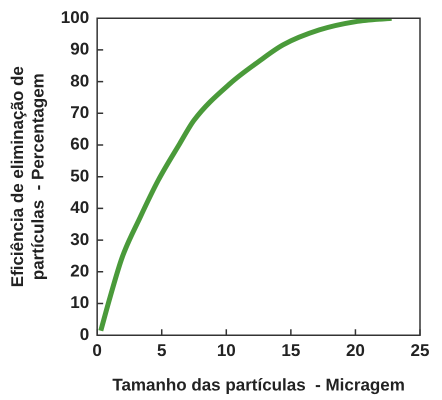  What do you see at coordinates (97, 350) in the screenshot?
I see `x-tick-label: 0` at bounding box center [97, 350].